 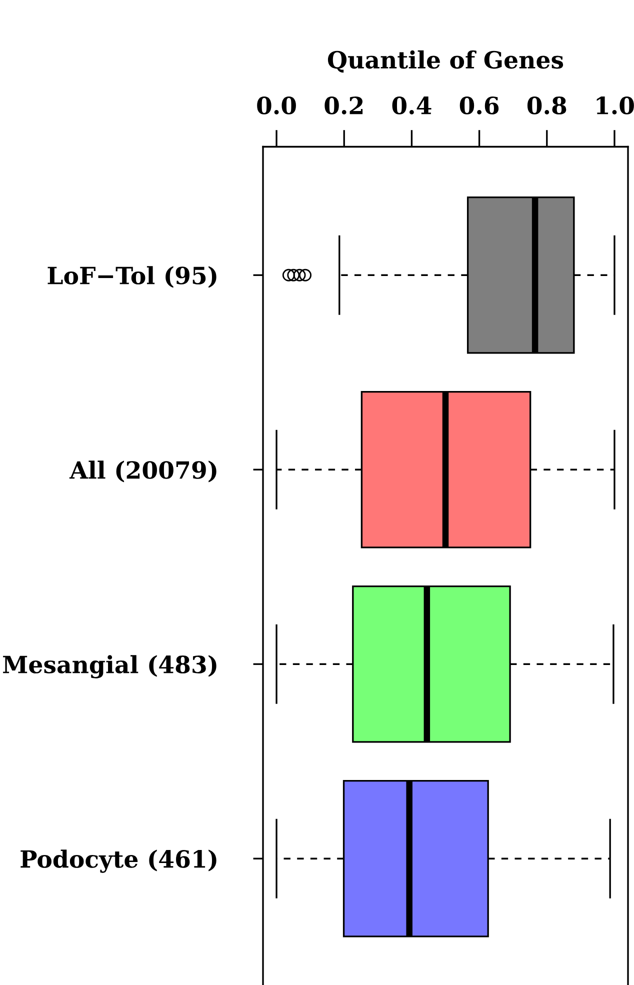 What do you see at coordinates (479, 105) in the screenshot?
I see `x-tick-label: 0.6` at bounding box center [479, 105].